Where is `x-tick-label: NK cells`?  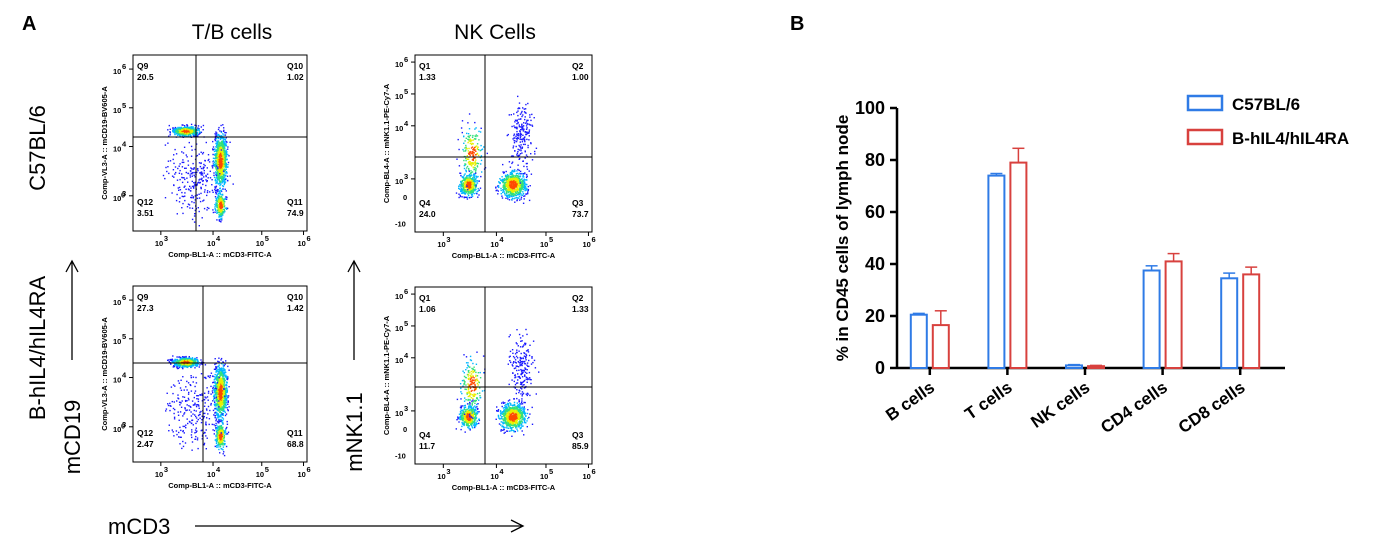 x-tick-label: NK cells is located at coordinates (1060, 405).